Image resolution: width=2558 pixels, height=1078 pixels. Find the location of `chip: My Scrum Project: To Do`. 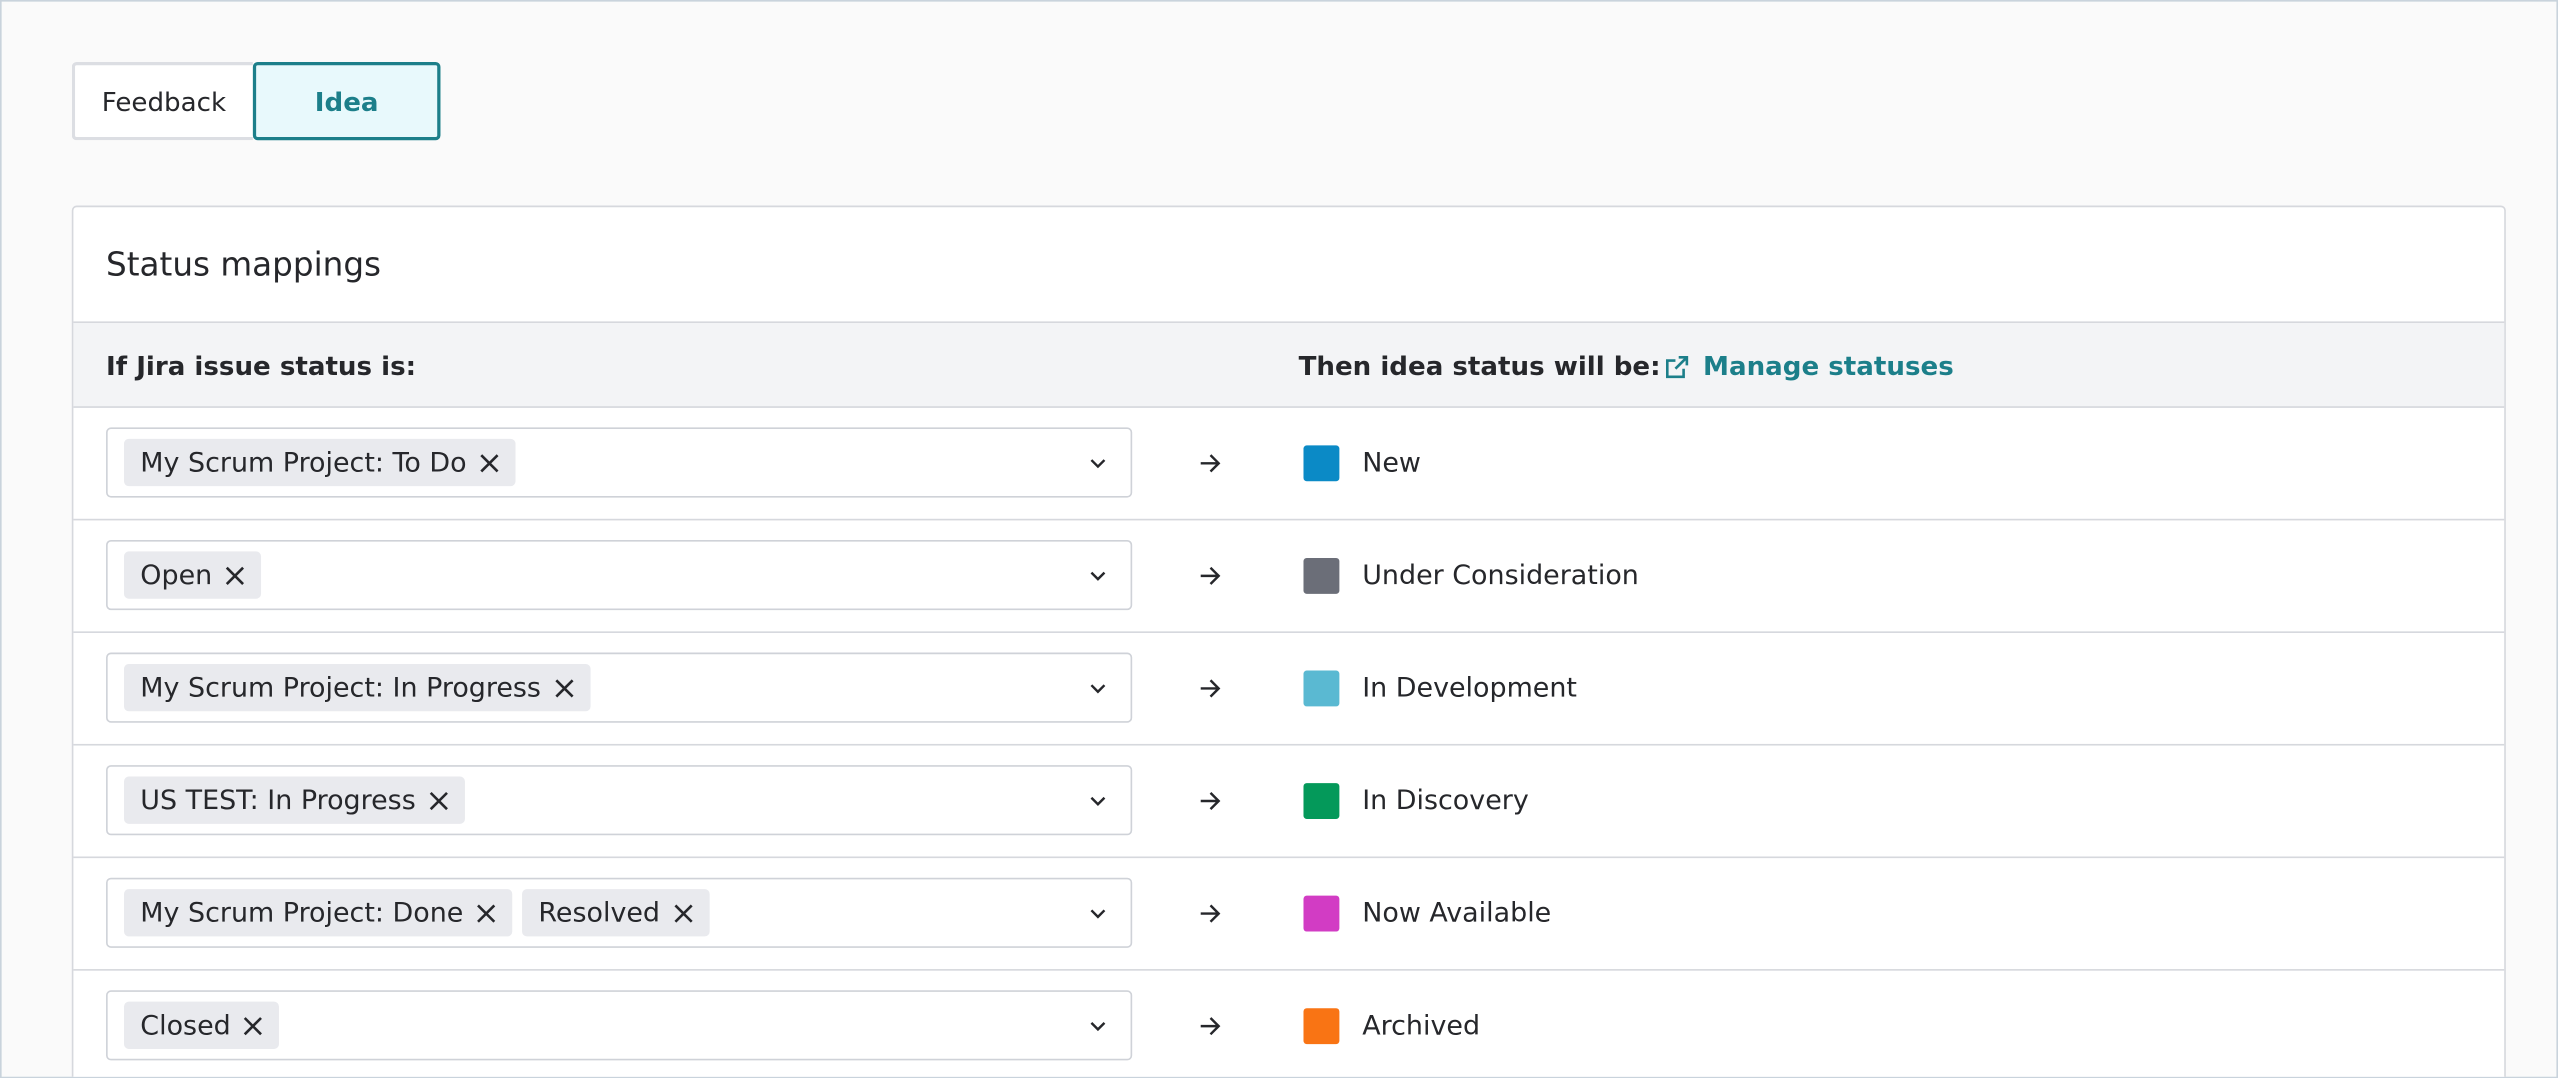

chip: My Scrum Project: To Do is located at coordinates (319, 462).